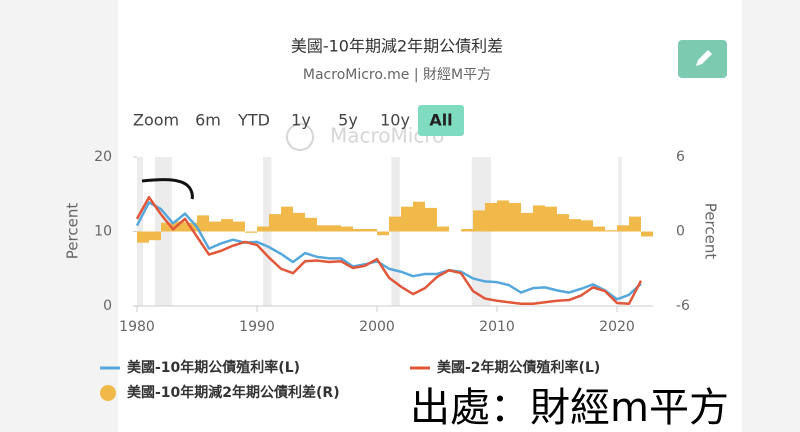 The image size is (800, 432). I want to click on y2-tick-label: -6, so click(683, 306).